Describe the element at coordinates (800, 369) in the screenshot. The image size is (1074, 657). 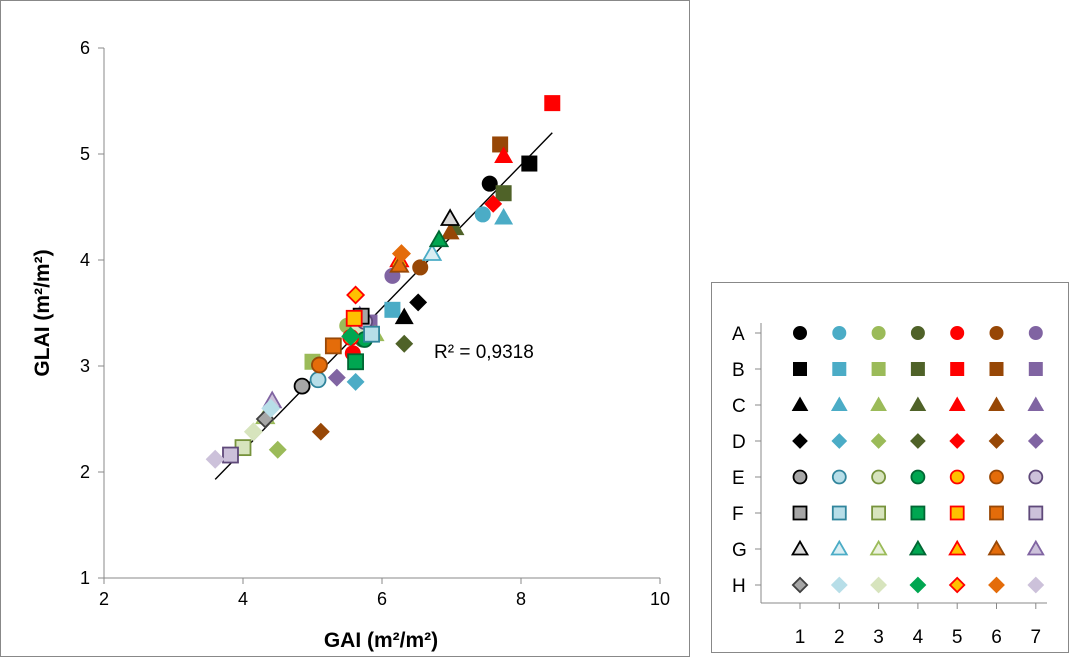
I see `legend-symbol-b1` at that location.